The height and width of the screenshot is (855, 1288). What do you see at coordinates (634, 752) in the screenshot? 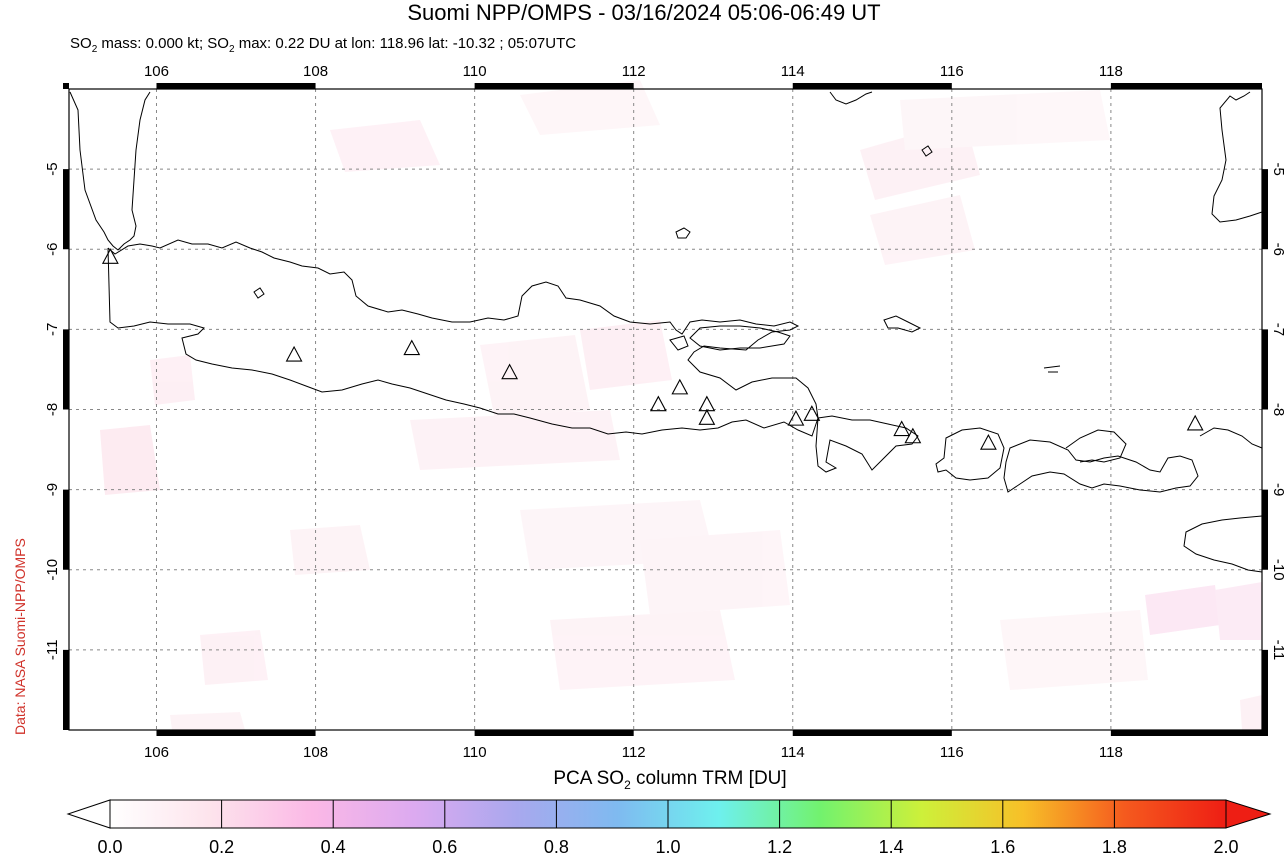
I see `lon-tick-label-bottom: 112` at bounding box center [634, 752].